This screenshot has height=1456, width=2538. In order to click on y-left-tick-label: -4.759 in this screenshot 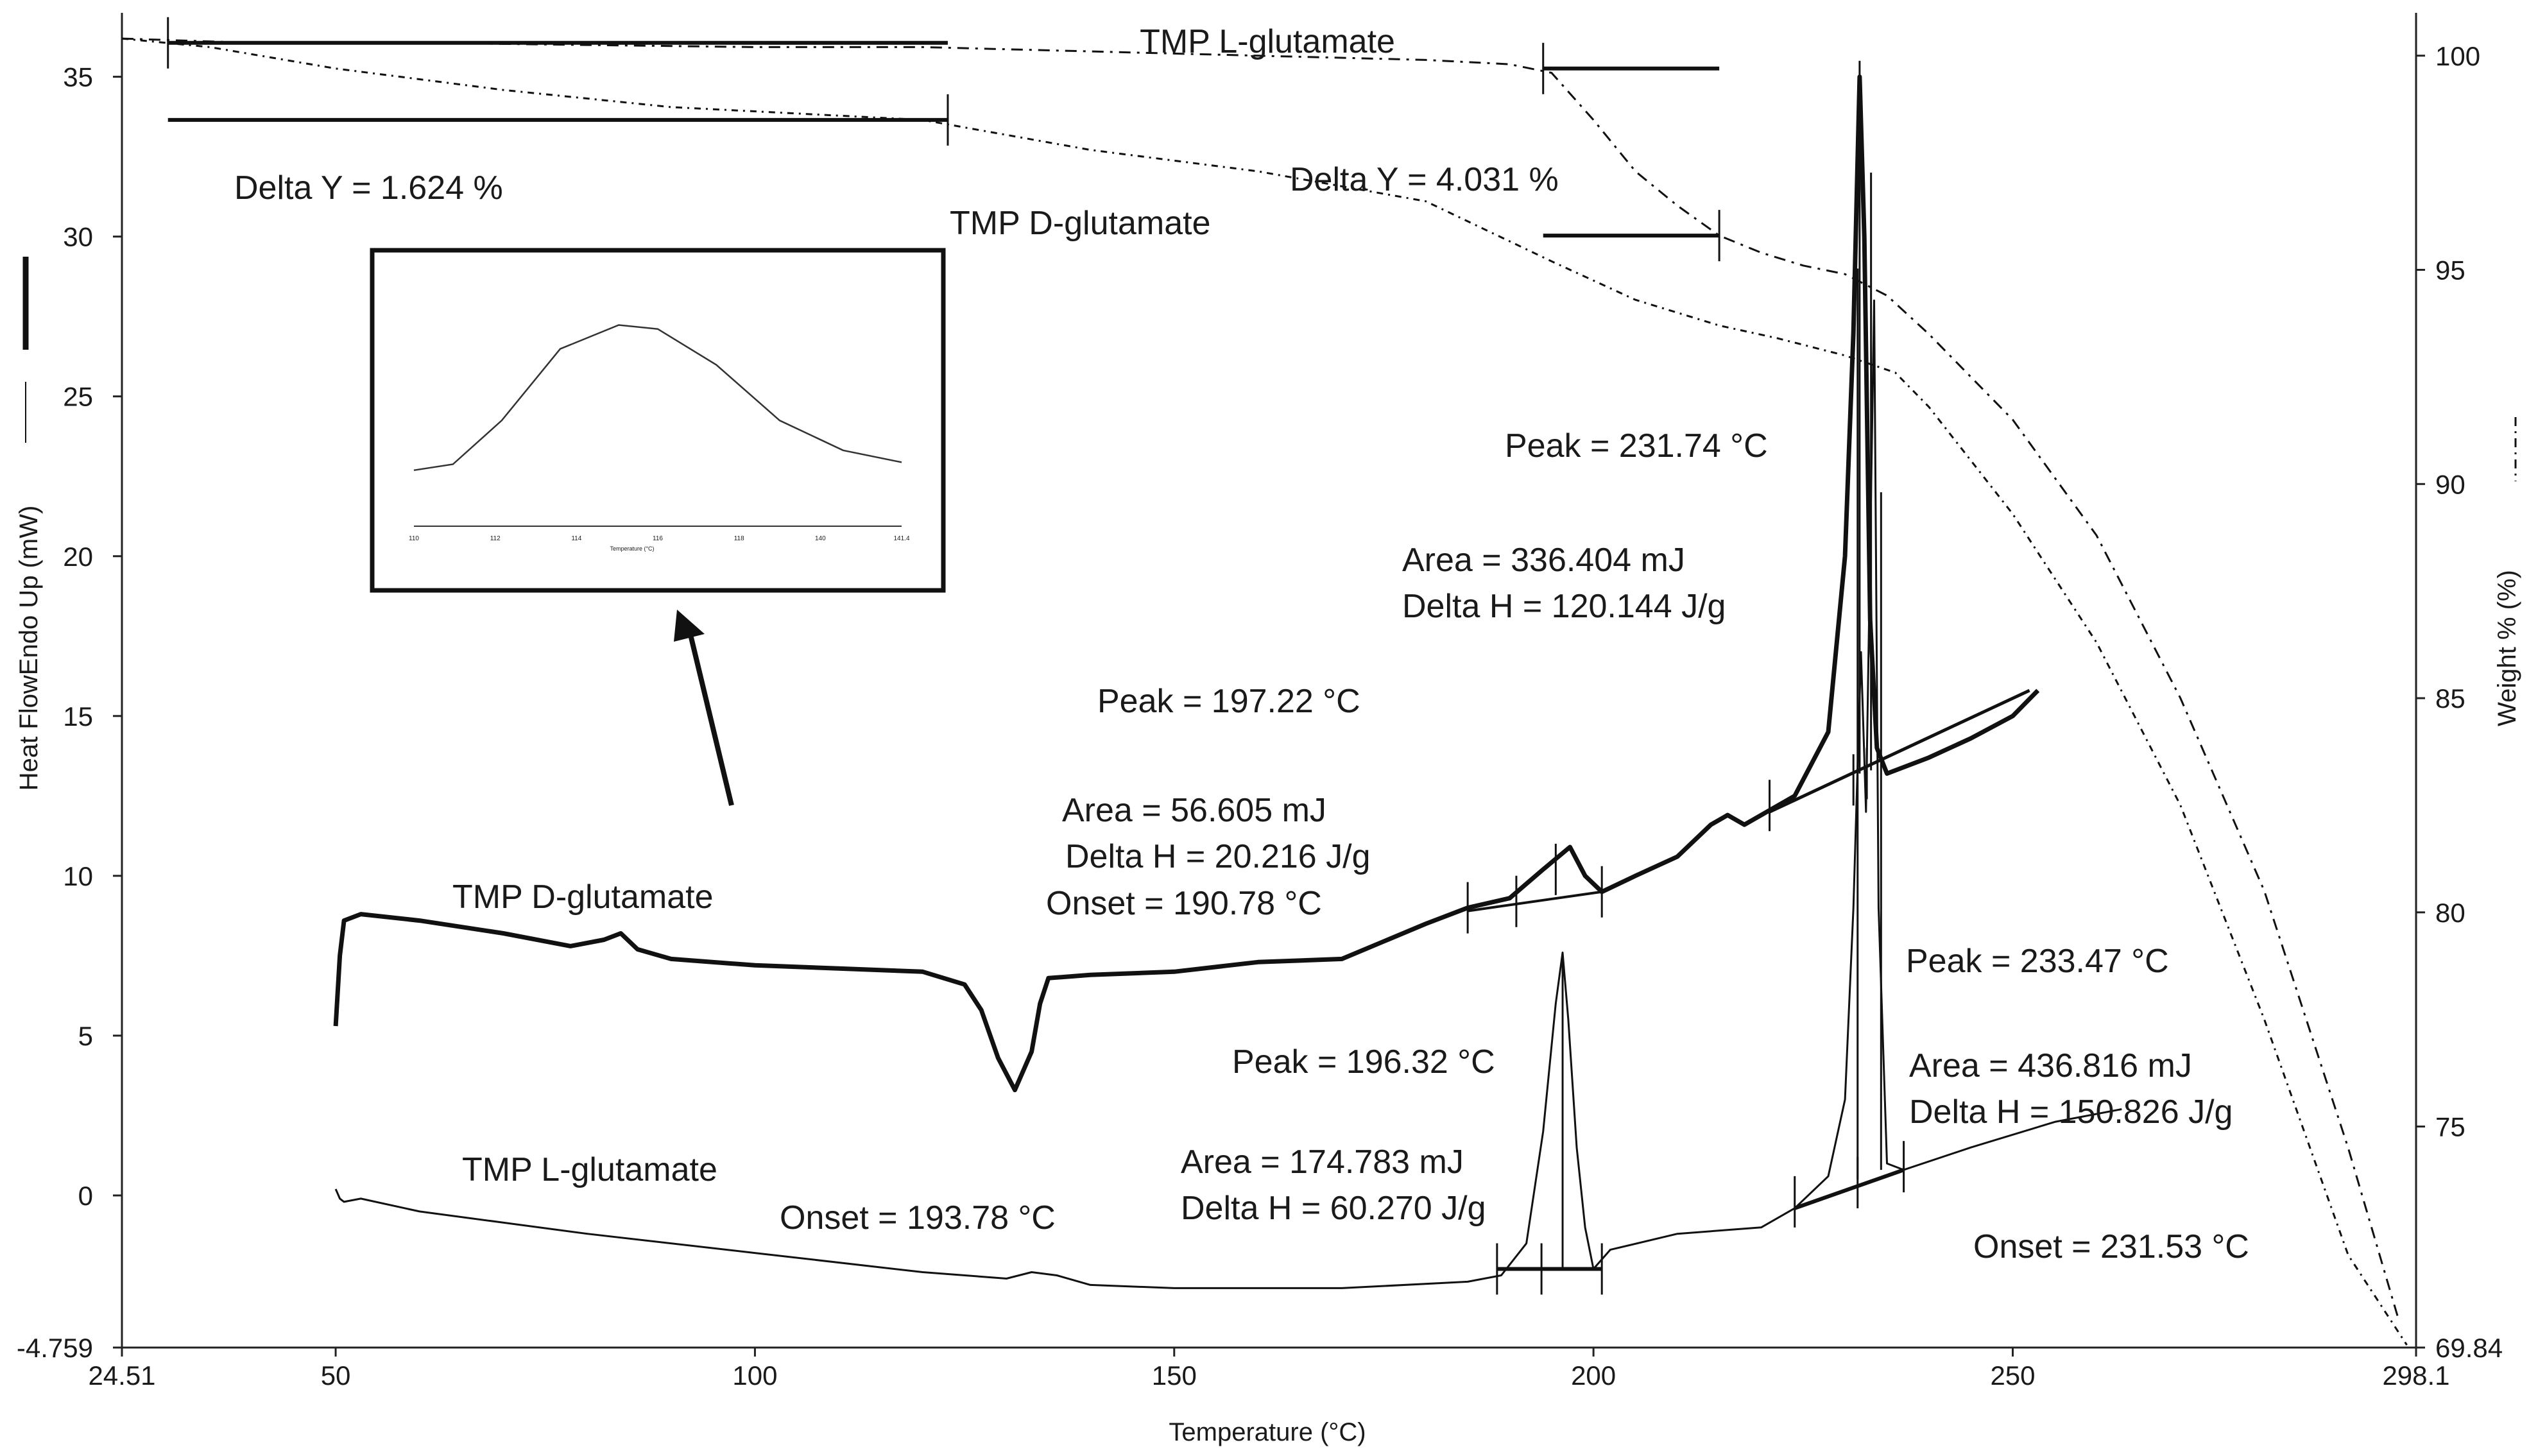, I will do `click(55, 1348)`.